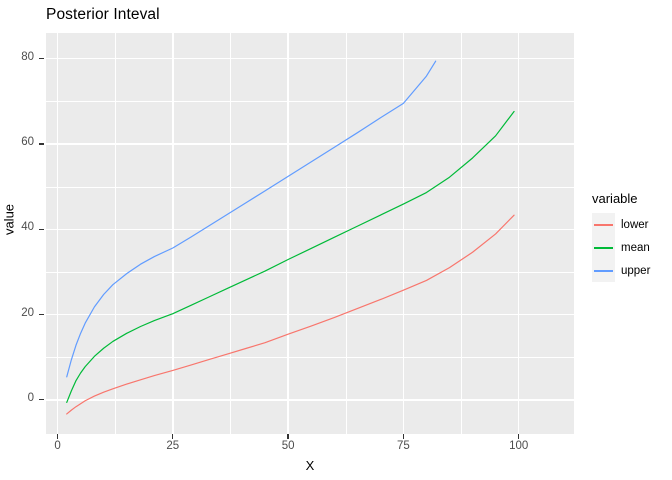 The image size is (672, 480). Describe the element at coordinates (27, 141) in the screenshot. I see `y-tick-label: 60` at that location.